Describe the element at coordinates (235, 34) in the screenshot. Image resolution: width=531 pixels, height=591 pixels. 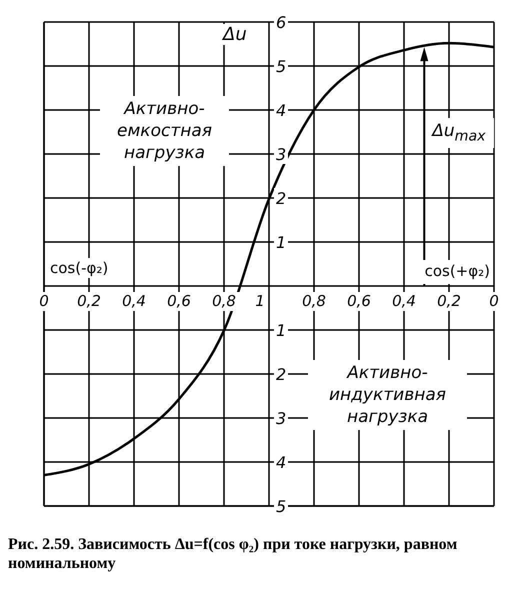
I see `y-axis-title: Δu` at that location.